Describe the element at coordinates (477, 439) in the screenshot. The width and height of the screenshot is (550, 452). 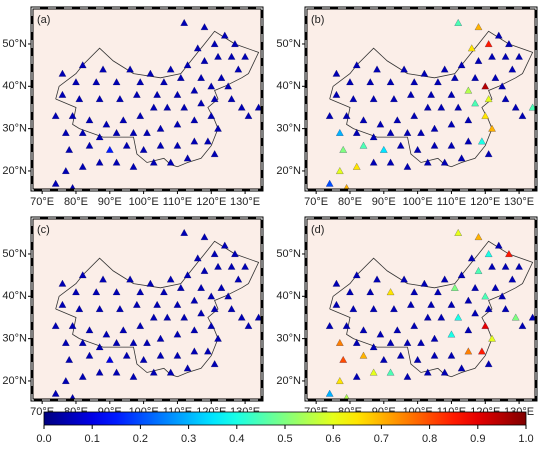
I see `colorbar-tick-label: 0.9` at that location.